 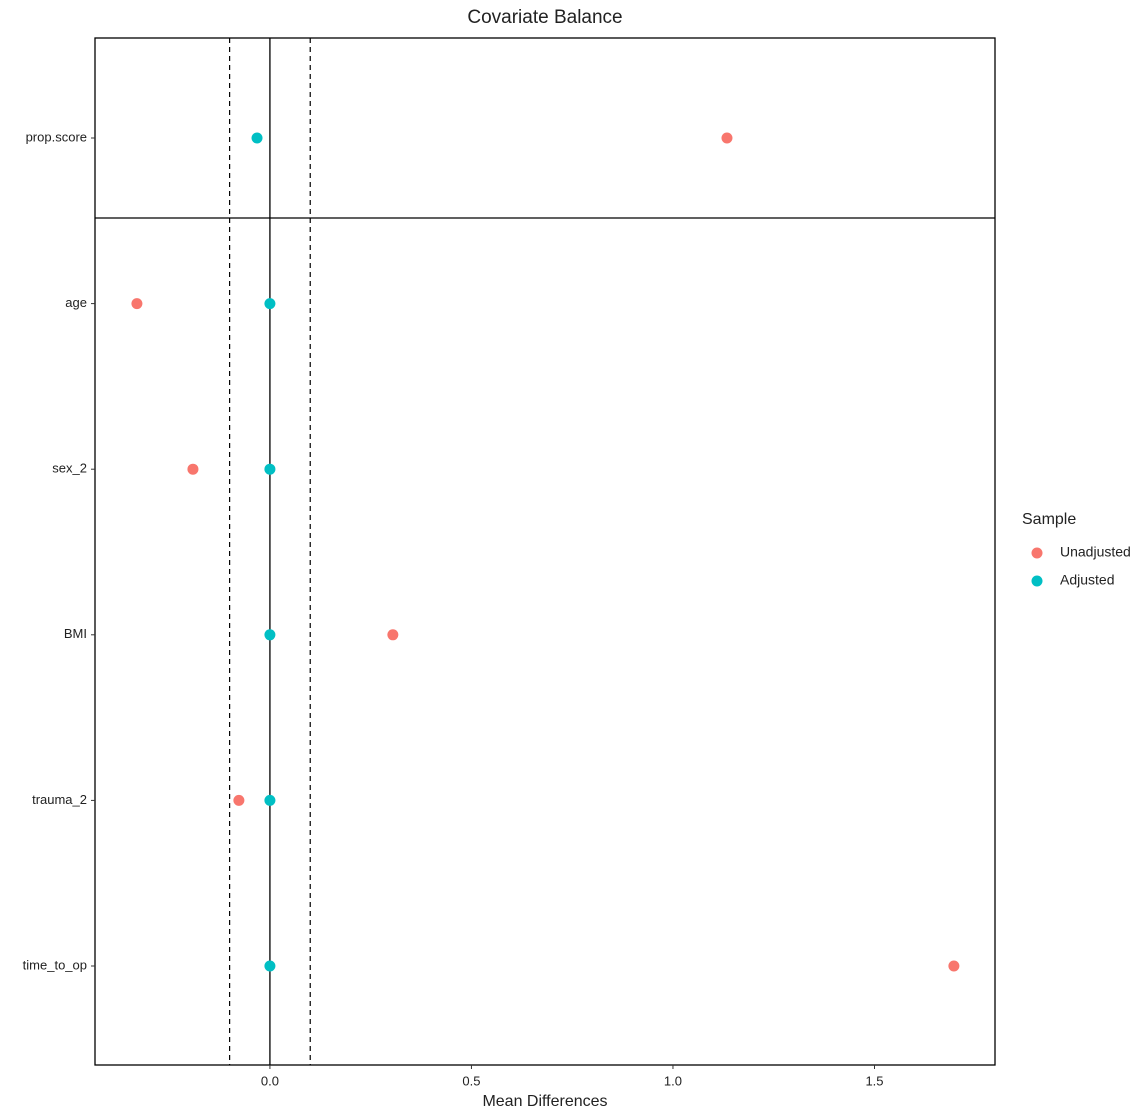 What do you see at coordinates (544, 1101) in the screenshot?
I see `x-axis-title: Mean Differences` at bounding box center [544, 1101].